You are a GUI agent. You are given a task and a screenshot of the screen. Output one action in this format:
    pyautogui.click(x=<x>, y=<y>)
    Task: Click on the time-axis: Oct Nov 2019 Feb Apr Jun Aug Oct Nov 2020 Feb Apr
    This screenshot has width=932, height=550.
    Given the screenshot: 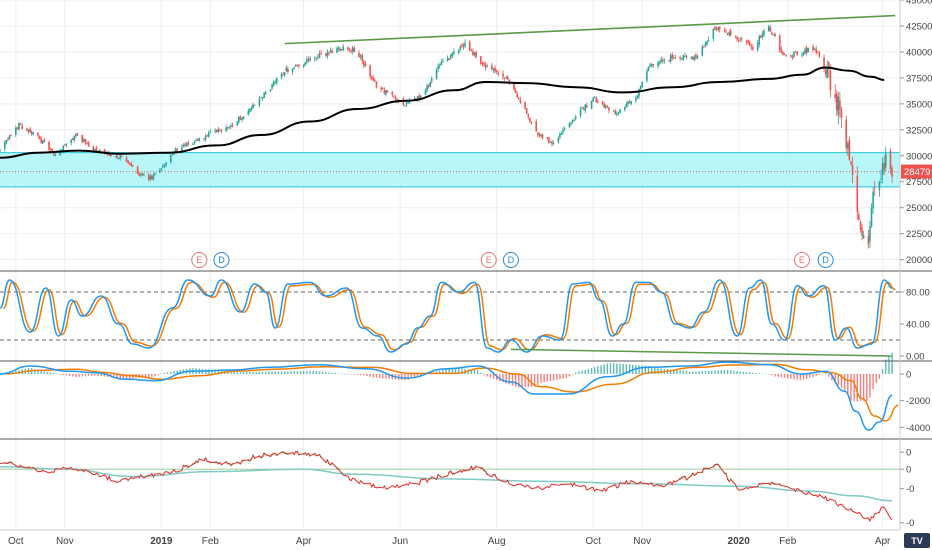 What is the action you would take?
    pyautogui.click(x=449, y=541)
    